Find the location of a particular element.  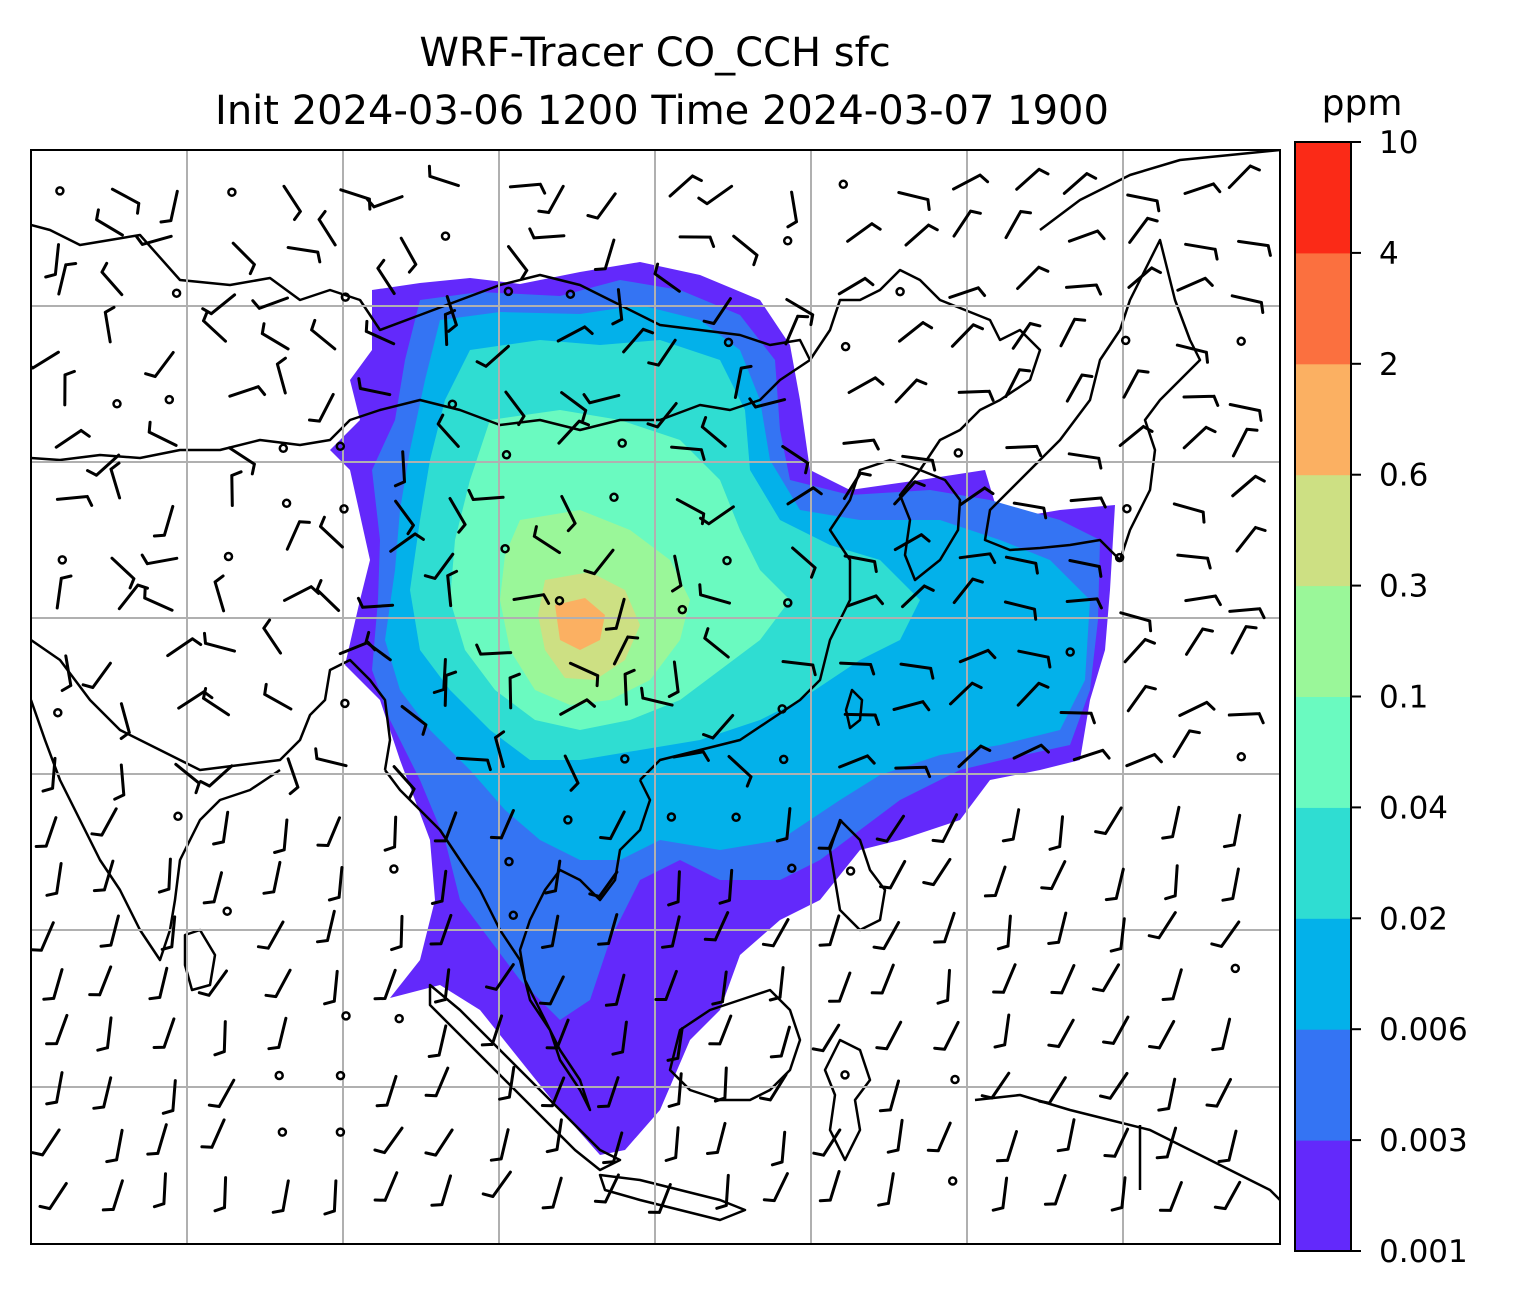

coastline-sulawesi is located at coordinates (847, 1100).